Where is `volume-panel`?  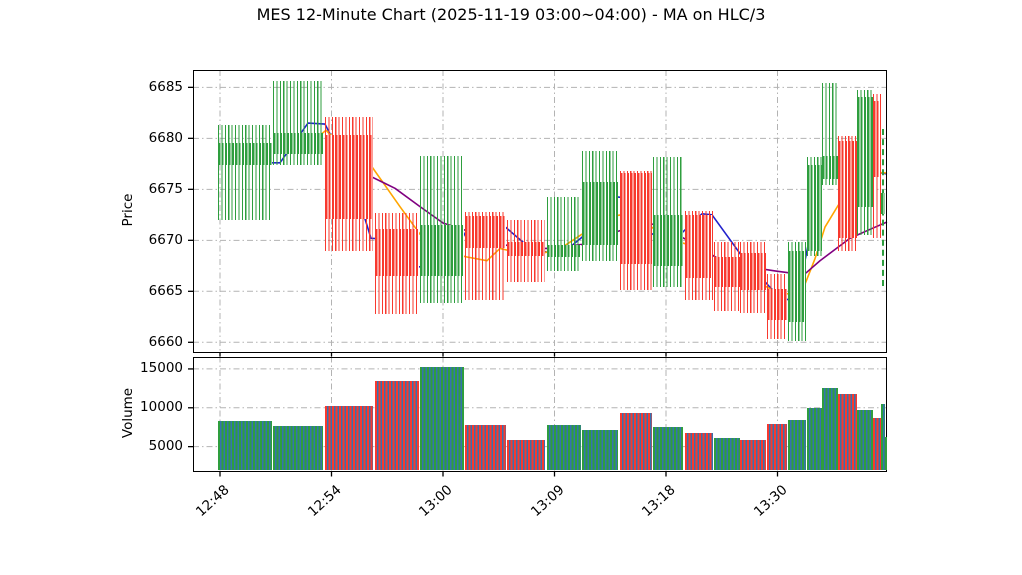
volume-panel is located at coordinates (540, 414).